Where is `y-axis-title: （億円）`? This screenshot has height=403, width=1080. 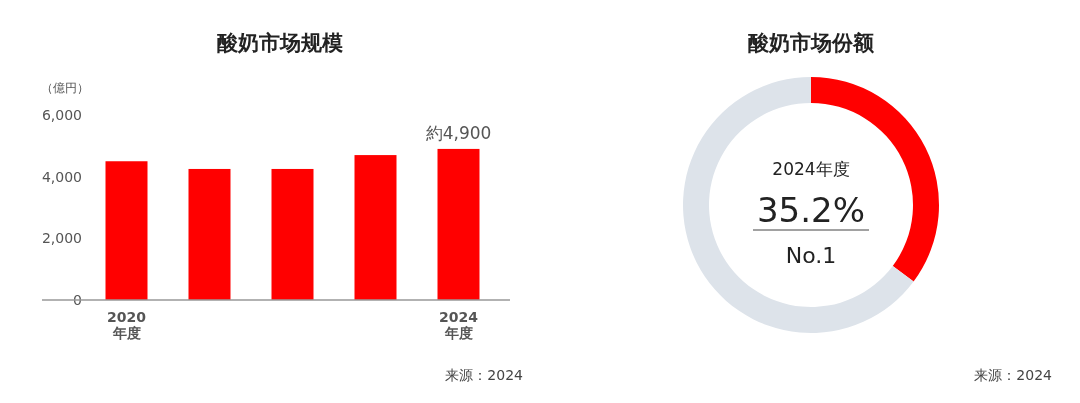
y-axis-title: （億円） is located at coordinates (65, 88).